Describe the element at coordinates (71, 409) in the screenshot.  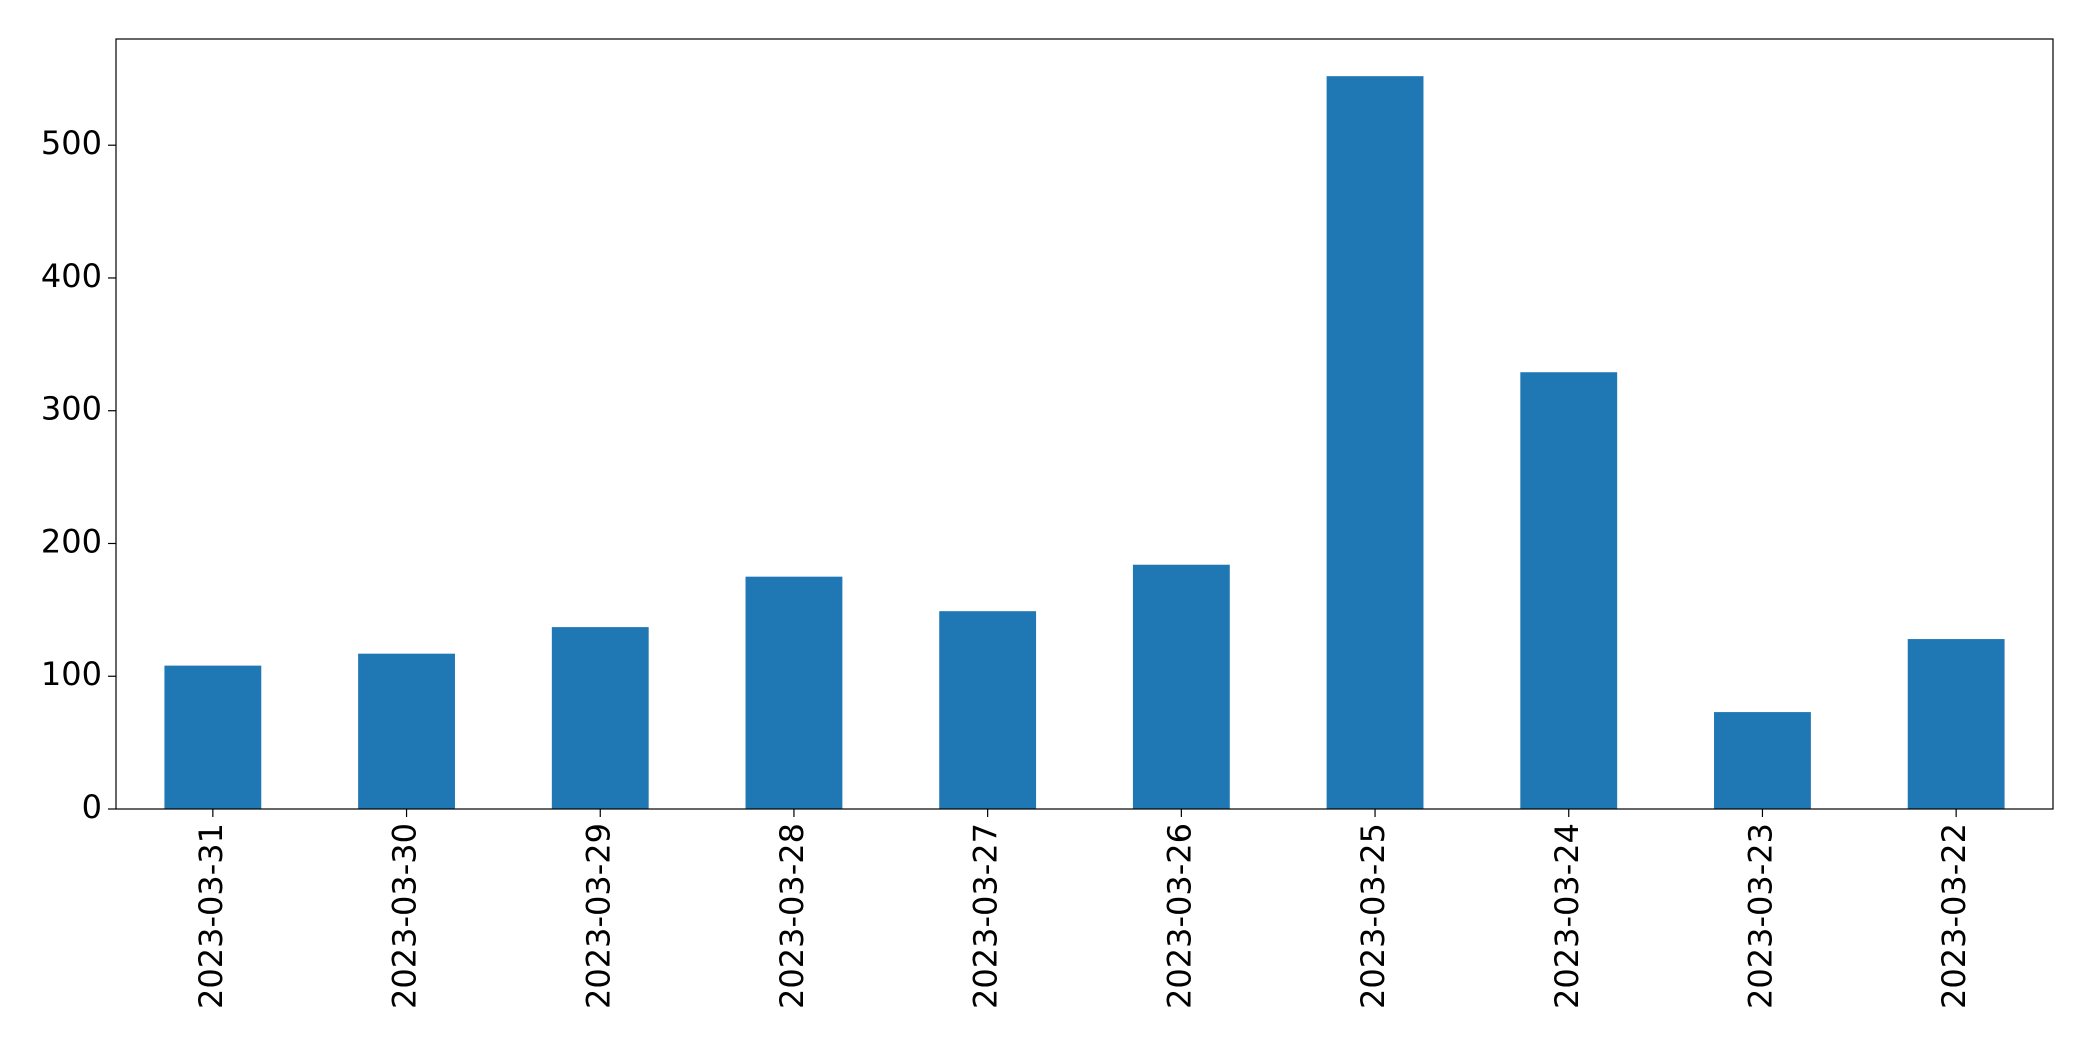
I see `y-tick-label: 300` at that location.